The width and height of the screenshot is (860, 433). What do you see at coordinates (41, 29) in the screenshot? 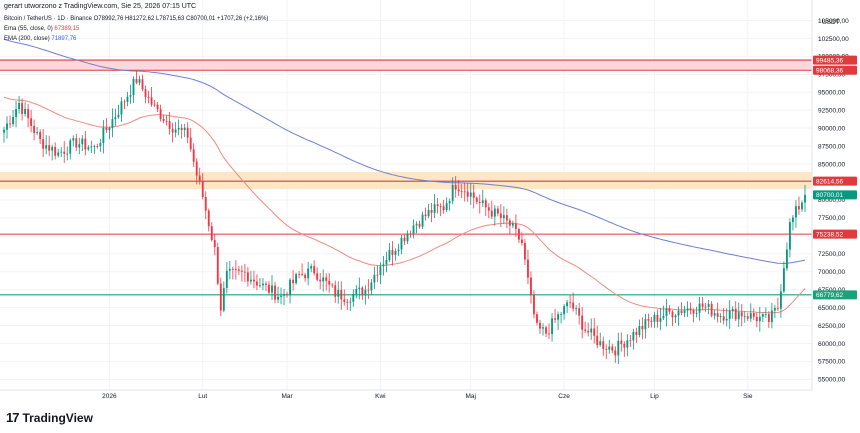
I see `ema55-legend: Ema (55, close, 0) 67389,15` at bounding box center [41, 29].